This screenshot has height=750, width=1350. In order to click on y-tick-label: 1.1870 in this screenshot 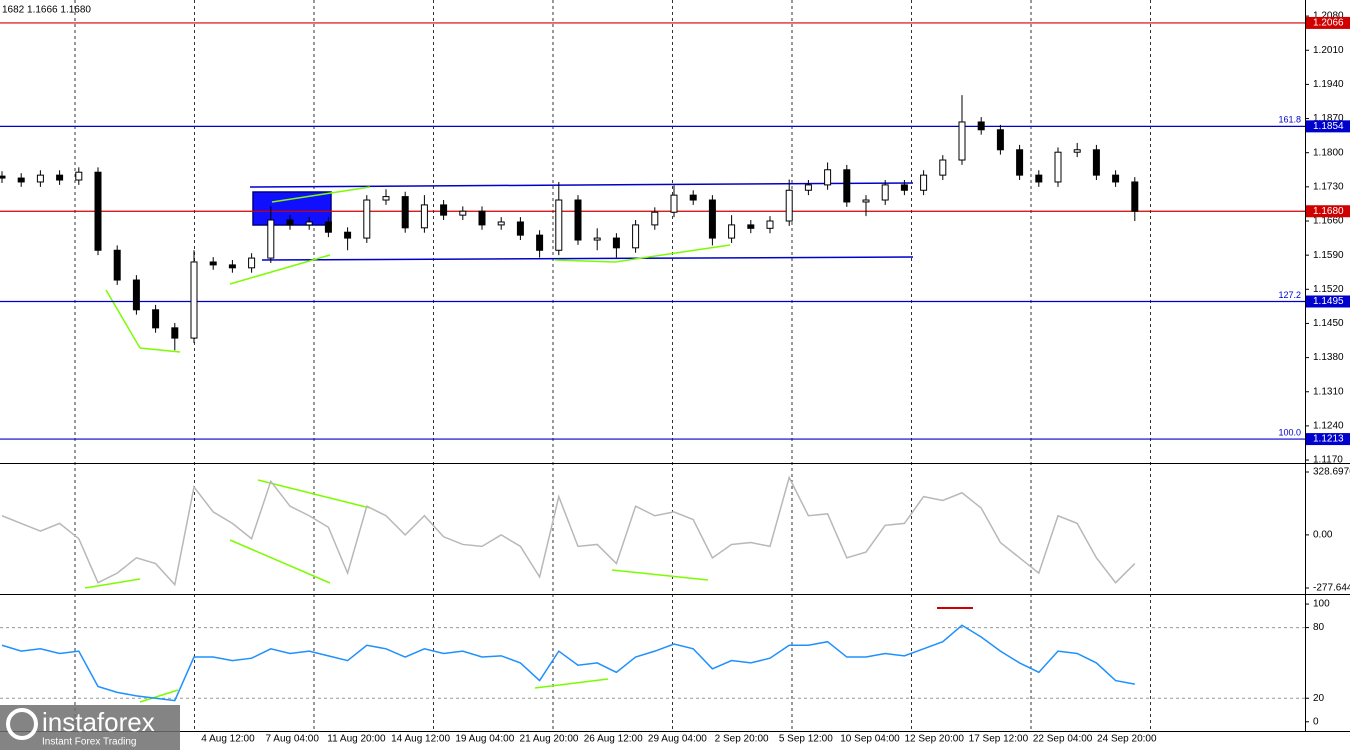, I will do `click(1328, 118)`.